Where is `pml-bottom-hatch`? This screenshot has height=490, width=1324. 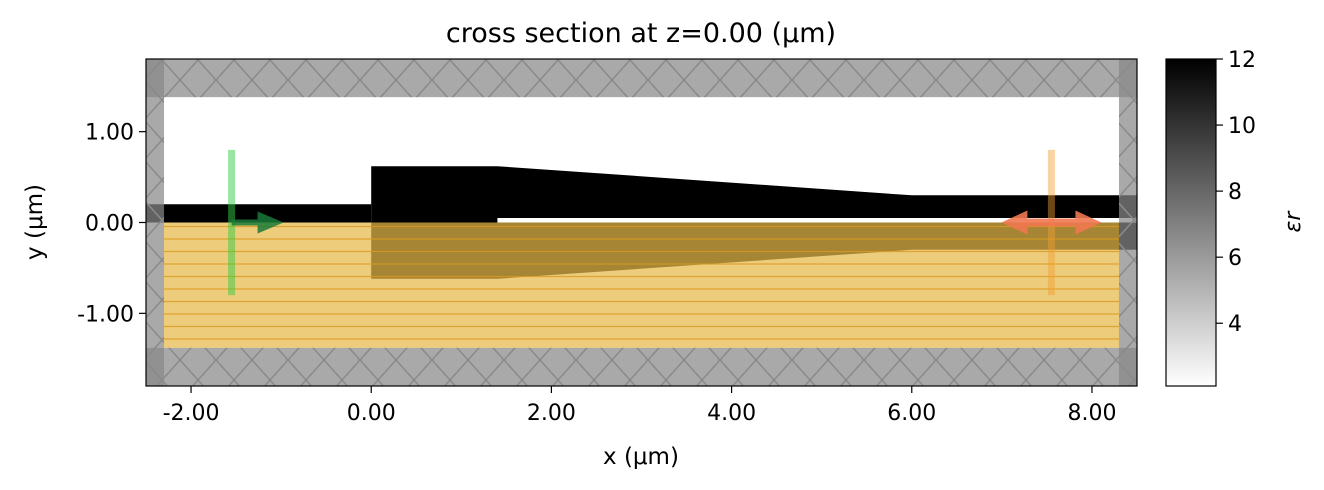
pml-bottom-hatch is located at coordinates (641, 366).